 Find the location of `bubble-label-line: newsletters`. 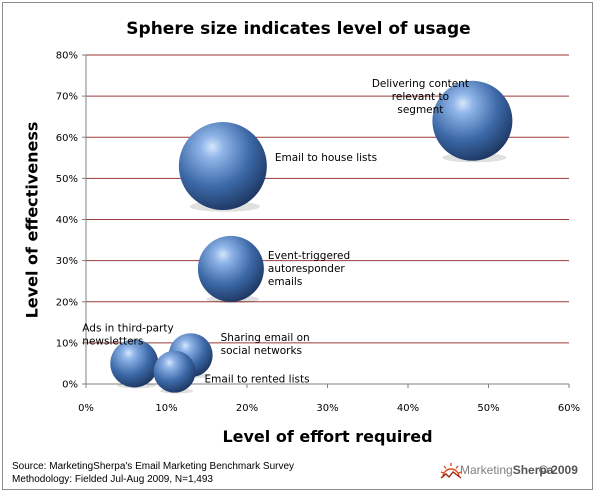

bubble-label-line: newsletters is located at coordinates (112, 341).